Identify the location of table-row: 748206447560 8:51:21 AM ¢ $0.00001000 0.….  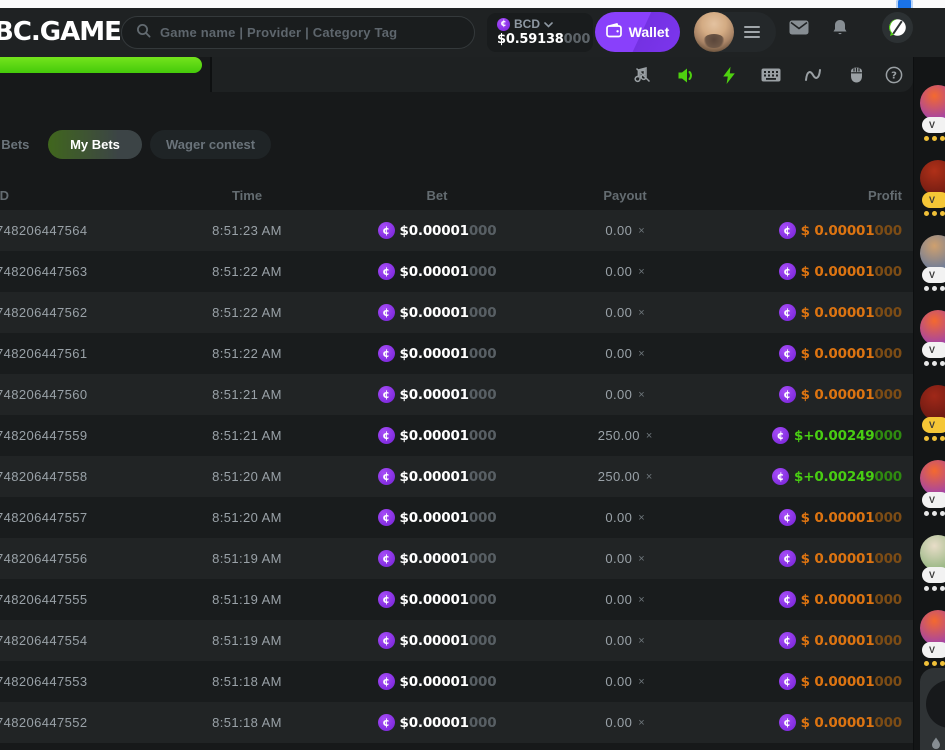
(456, 394).